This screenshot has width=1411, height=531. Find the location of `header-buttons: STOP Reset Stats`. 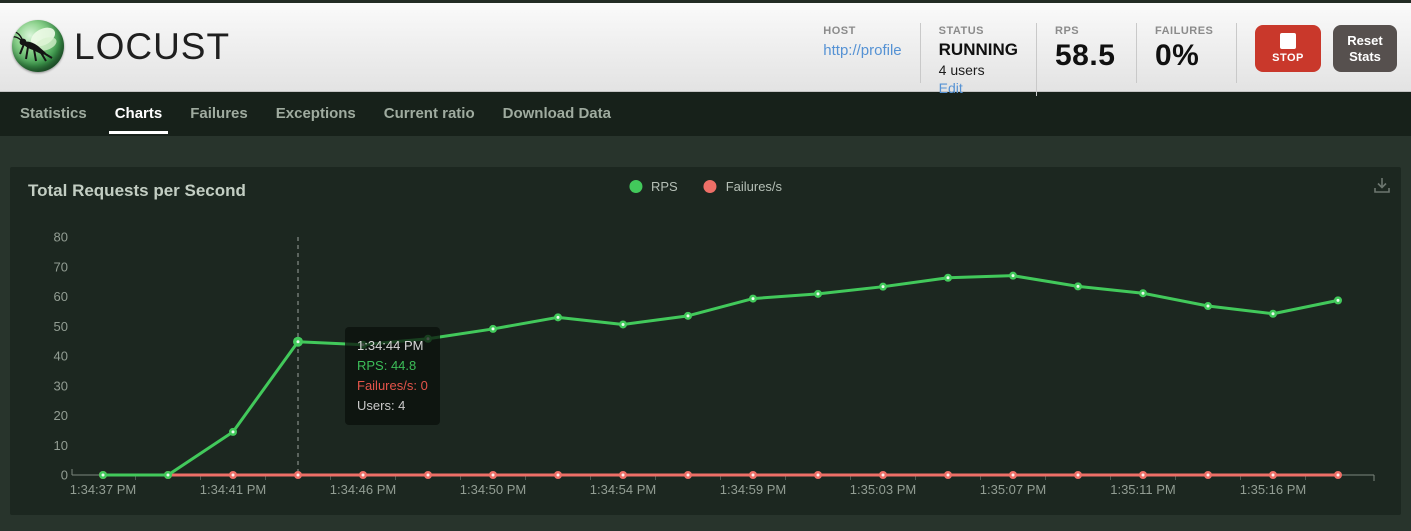

header-buttons: STOP Reset Stats is located at coordinates (1326, 48).